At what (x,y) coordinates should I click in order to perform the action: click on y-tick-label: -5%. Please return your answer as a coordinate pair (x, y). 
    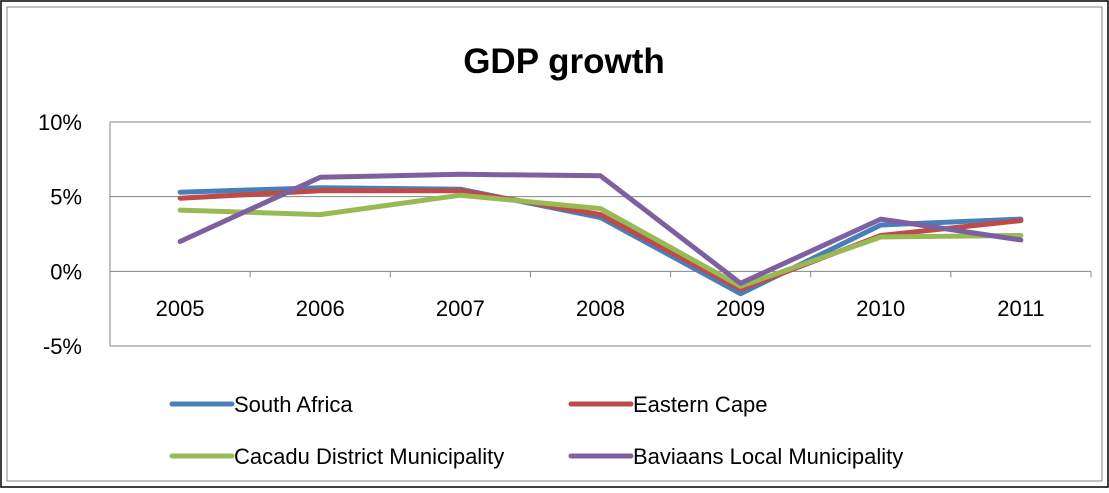
    Looking at the image, I should click on (62, 346).